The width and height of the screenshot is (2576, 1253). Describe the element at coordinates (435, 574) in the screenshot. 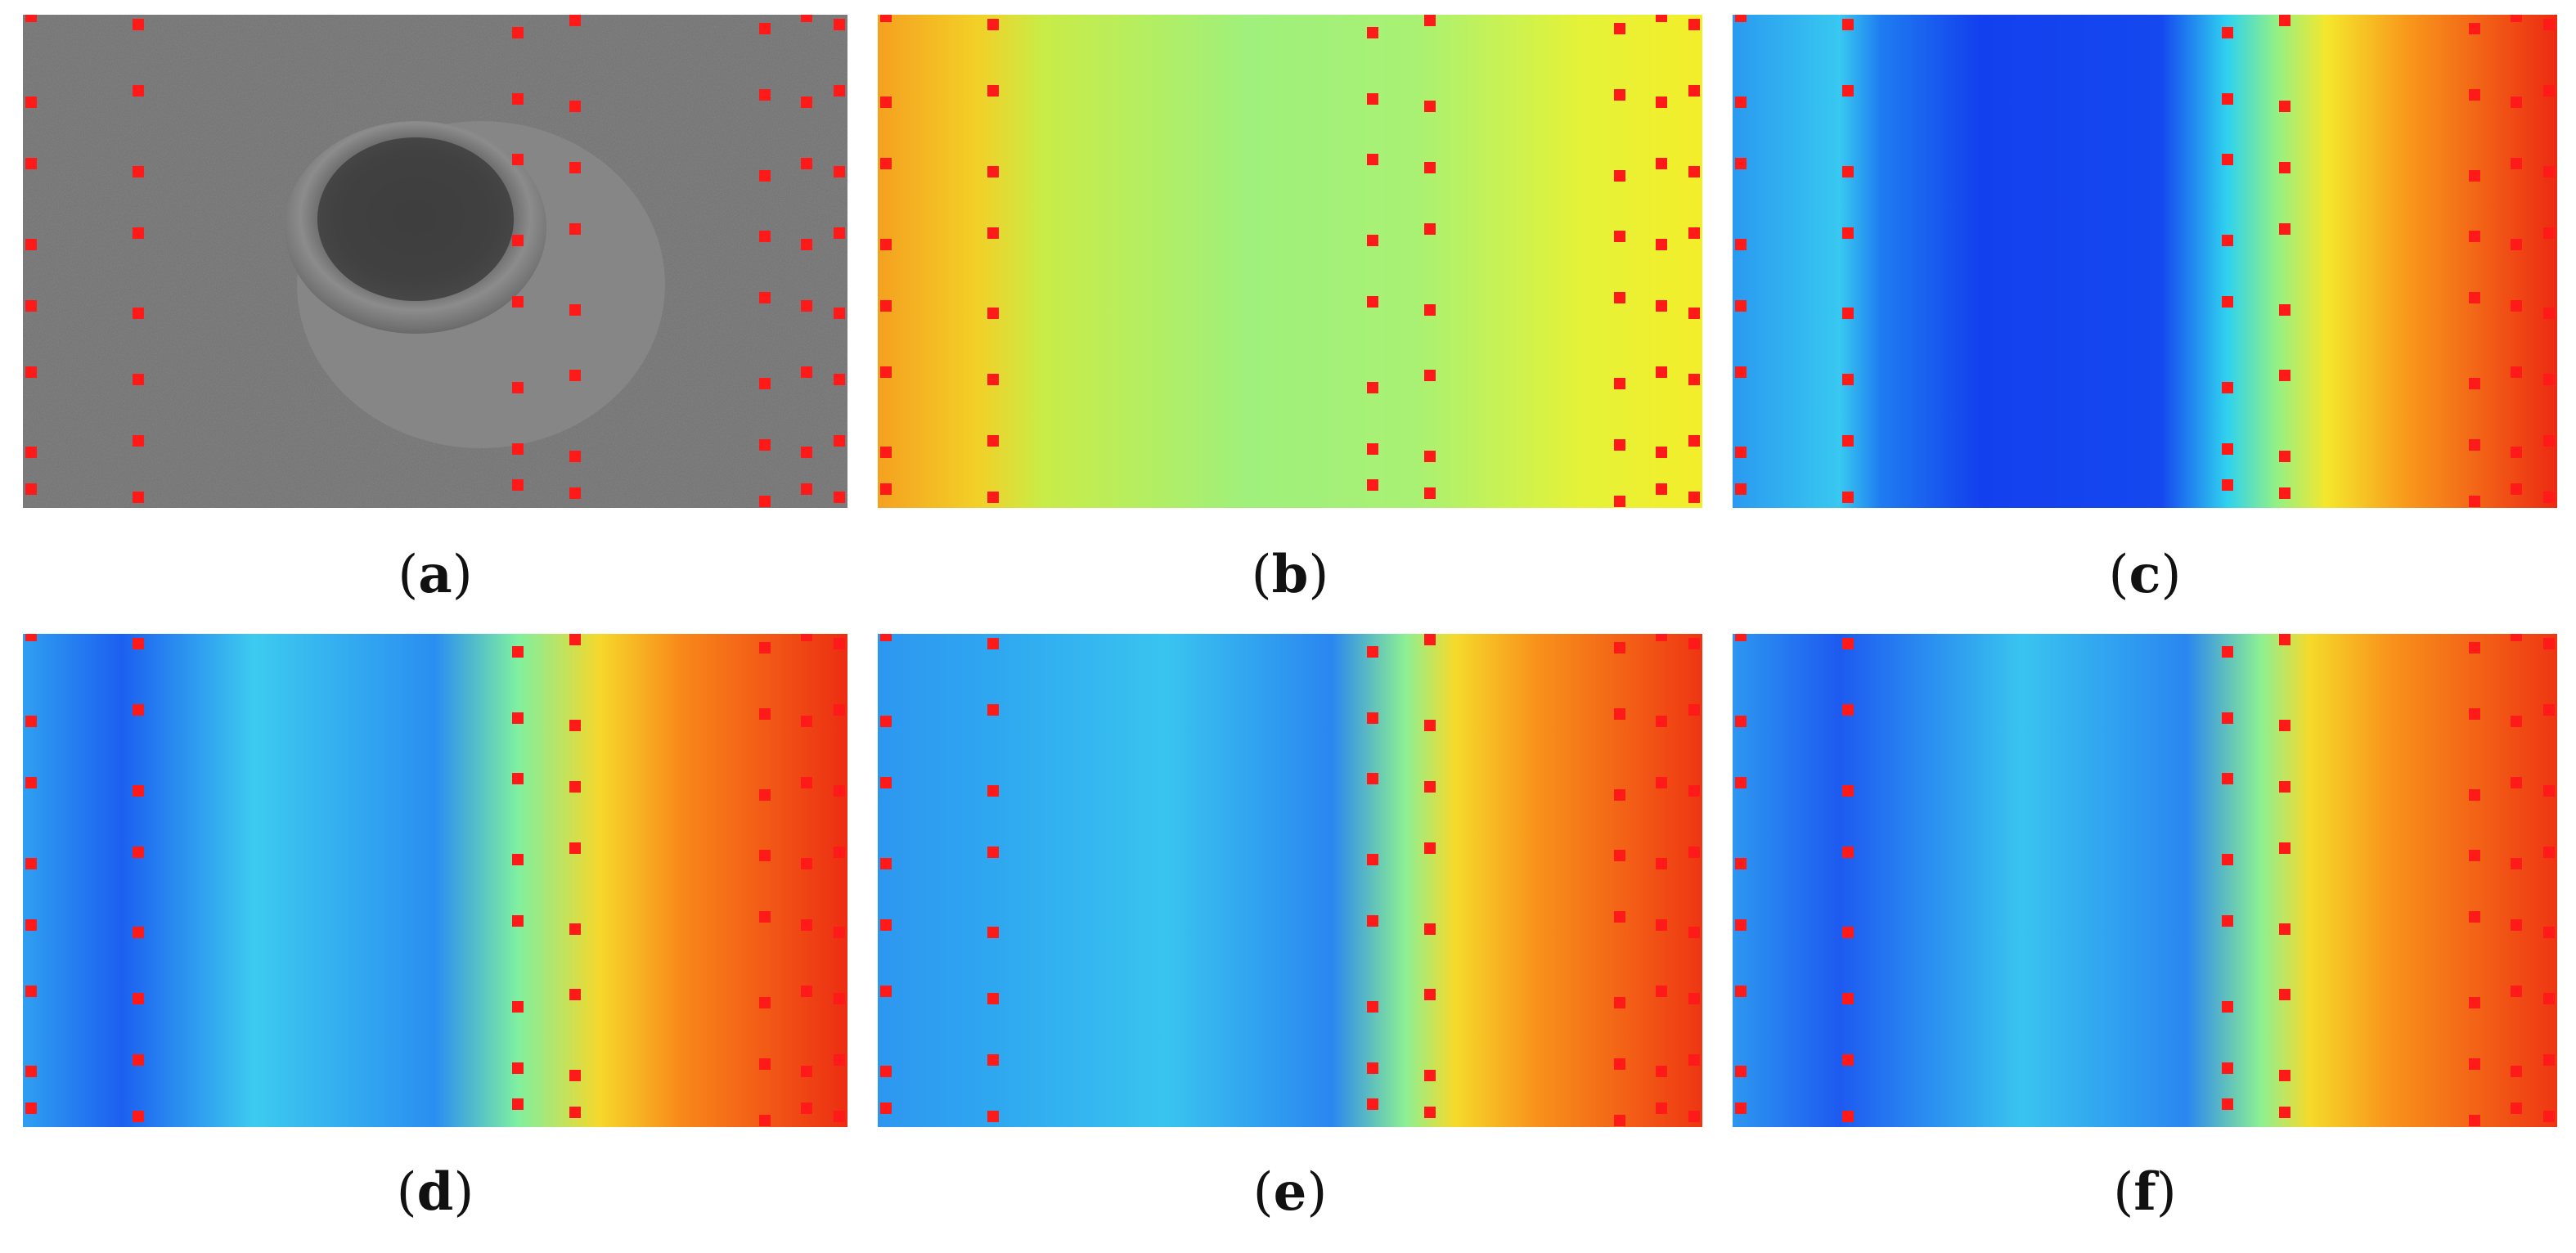

I see `caption-a: (a)` at that location.